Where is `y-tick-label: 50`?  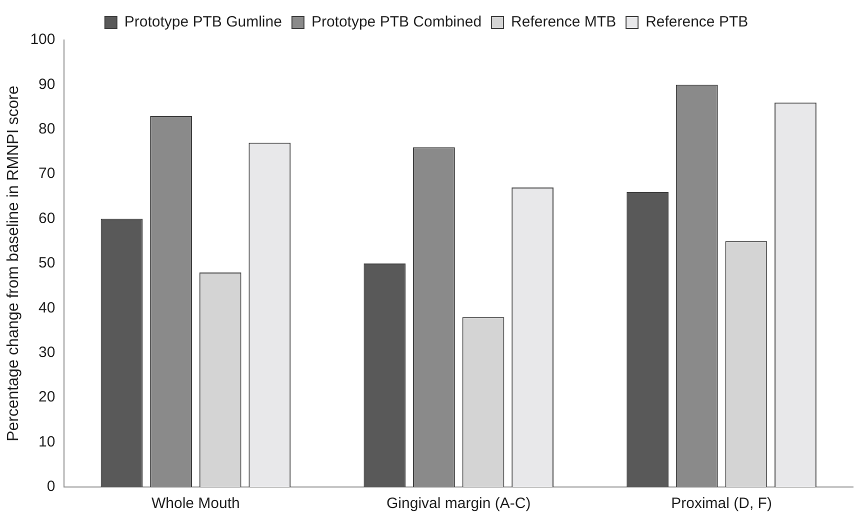
y-tick-label: 50 is located at coordinates (47, 263).